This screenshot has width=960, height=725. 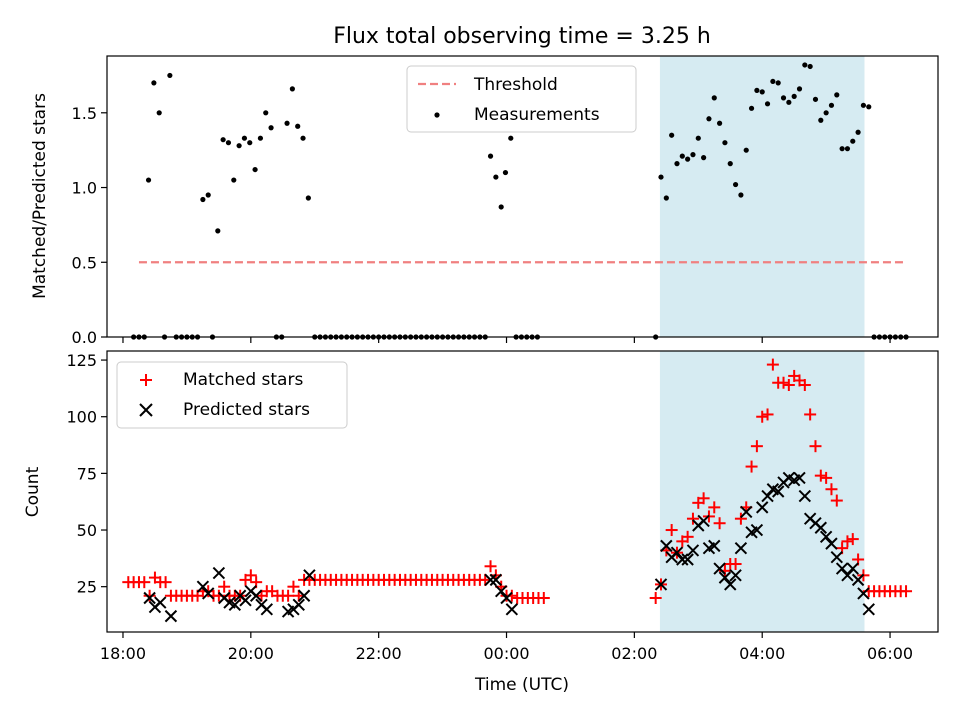 I want to click on bottom-legend: Matched stars Predicted stars, so click(x=232, y=395).